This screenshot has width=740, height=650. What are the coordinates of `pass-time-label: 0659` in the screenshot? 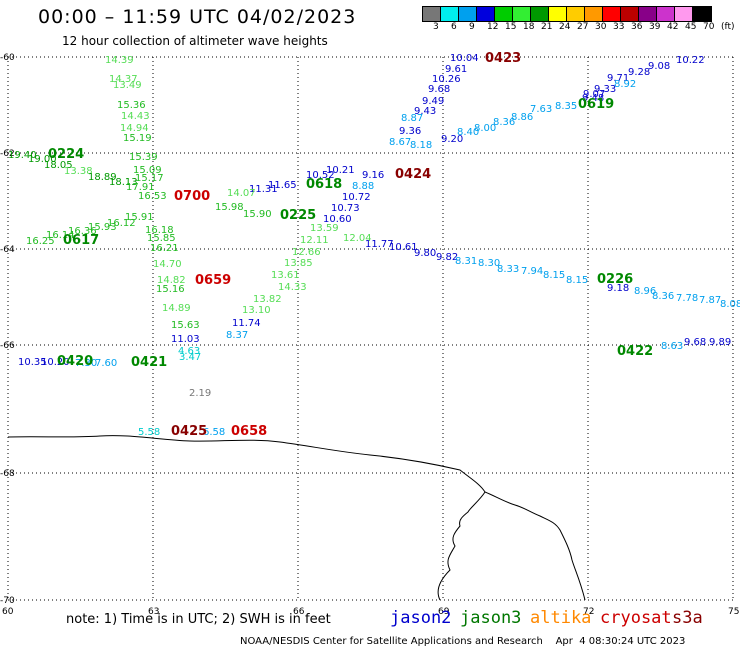 It's located at (213, 280).